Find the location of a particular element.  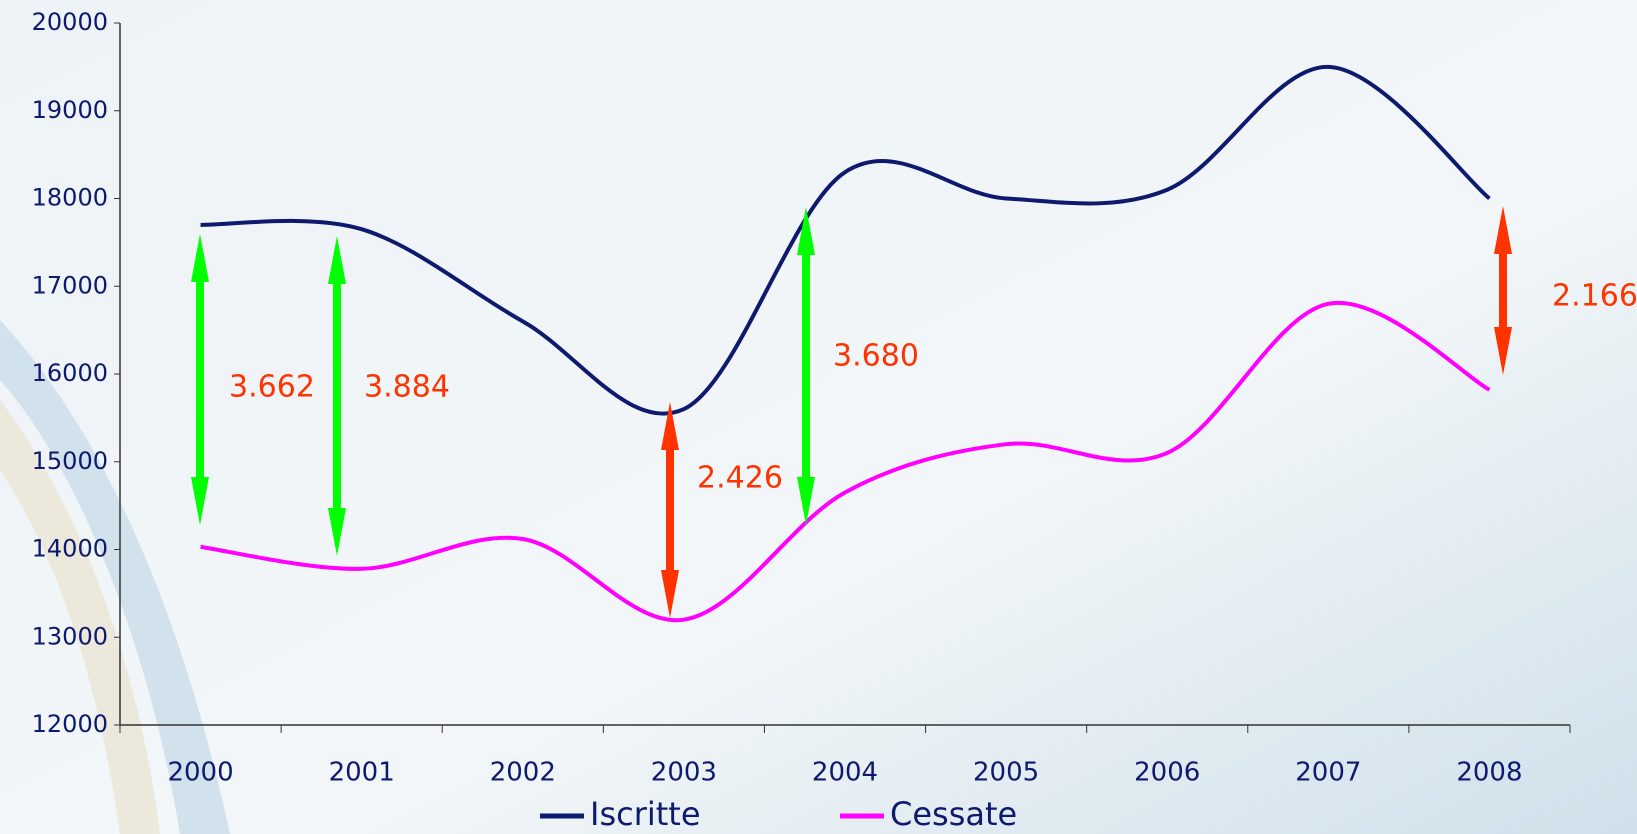

decoration is located at coordinates (115, 577).